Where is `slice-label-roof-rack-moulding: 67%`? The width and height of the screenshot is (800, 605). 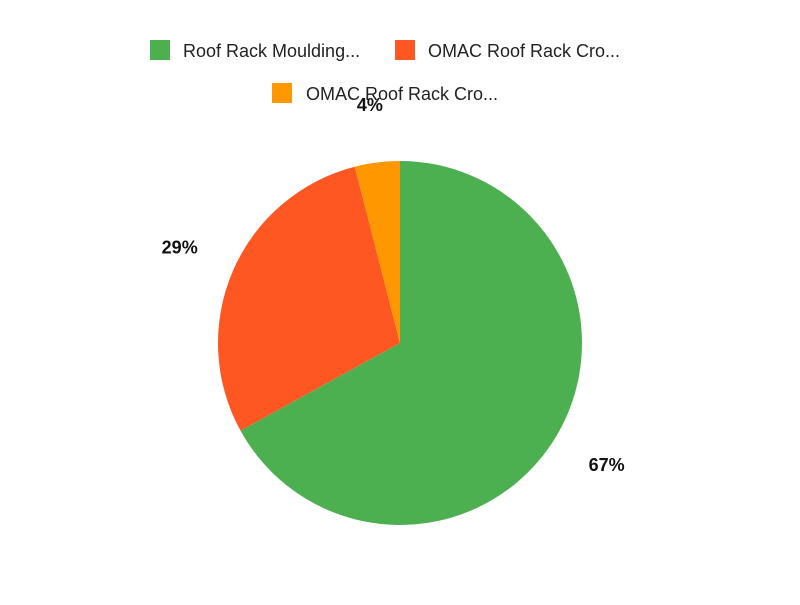 slice-label-roof-rack-moulding: 67% is located at coordinates (607, 465).